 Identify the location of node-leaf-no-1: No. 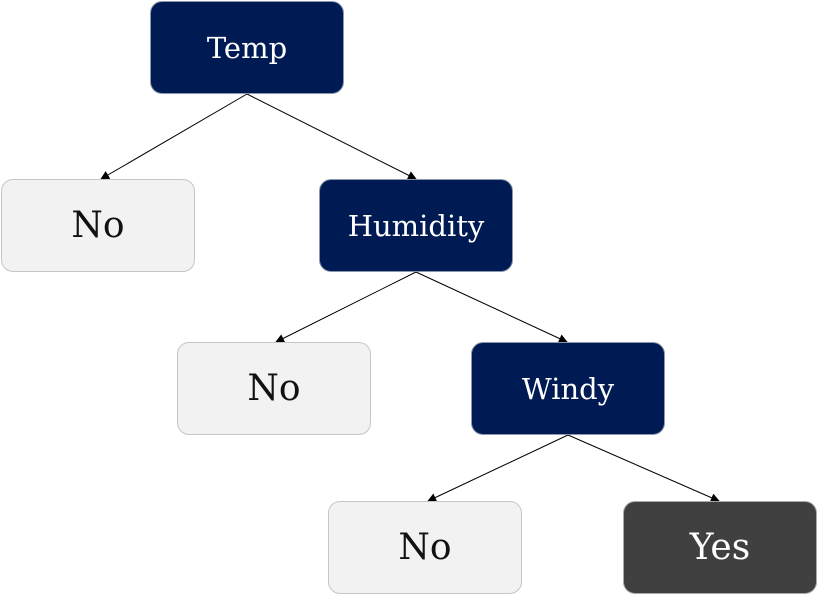
(98, 225).